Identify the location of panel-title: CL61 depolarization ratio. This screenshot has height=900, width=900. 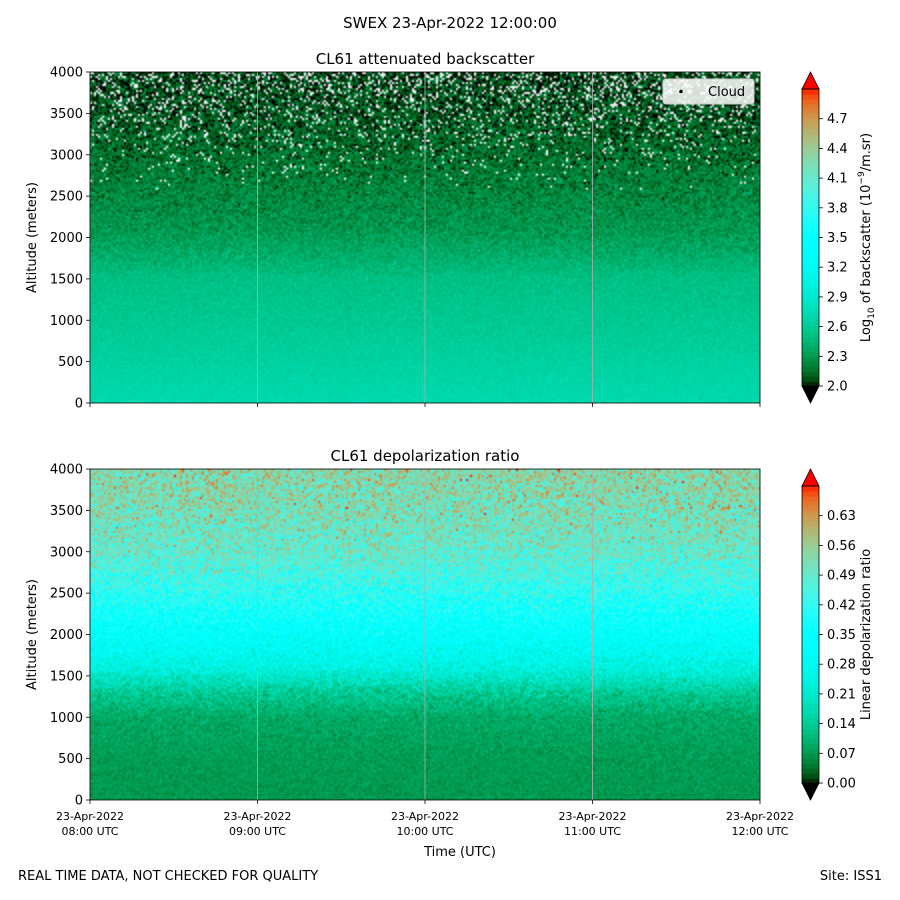
(425, 456).